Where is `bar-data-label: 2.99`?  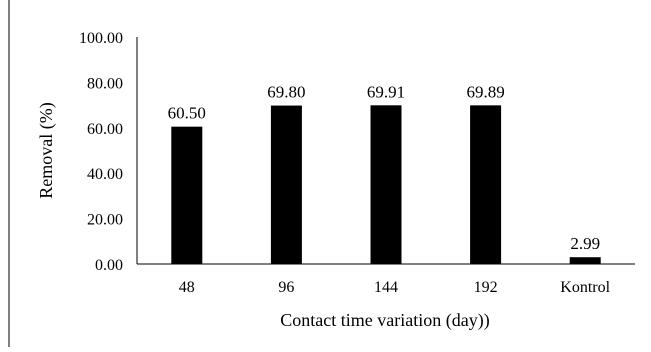 bar-data-label: 2.99 is located at coordinates (585, 243).